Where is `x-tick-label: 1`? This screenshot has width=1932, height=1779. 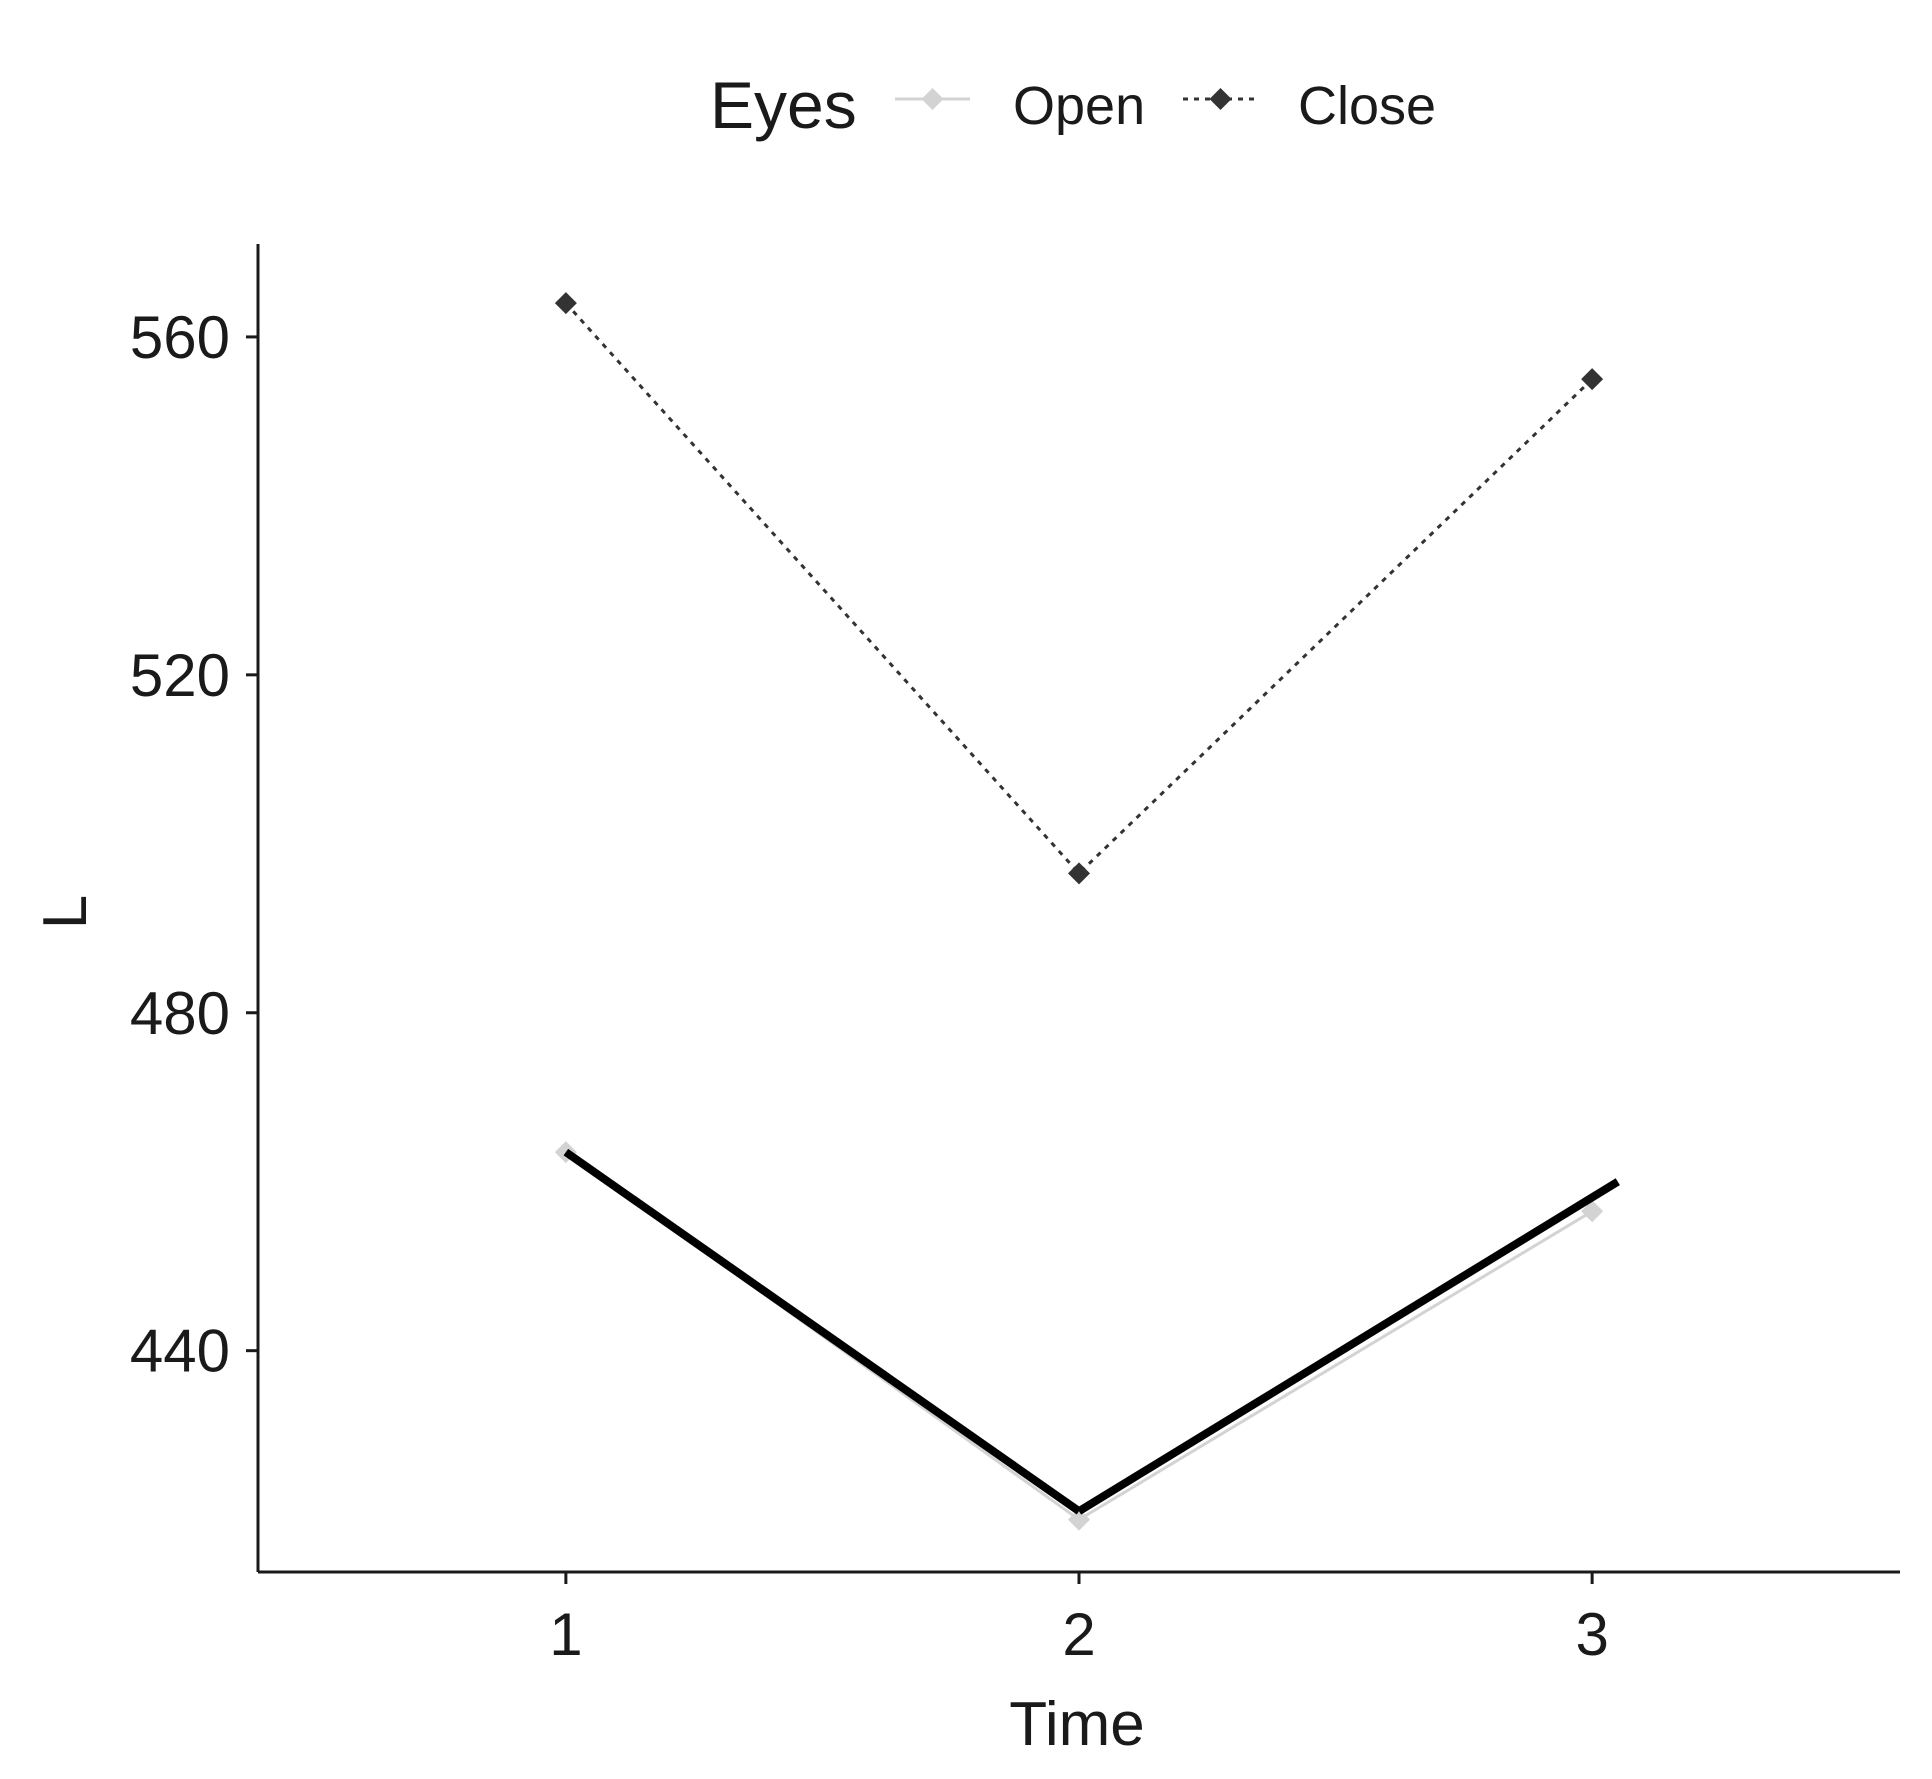
x-tick-label: 1 is located at coordinates (565, 1634).